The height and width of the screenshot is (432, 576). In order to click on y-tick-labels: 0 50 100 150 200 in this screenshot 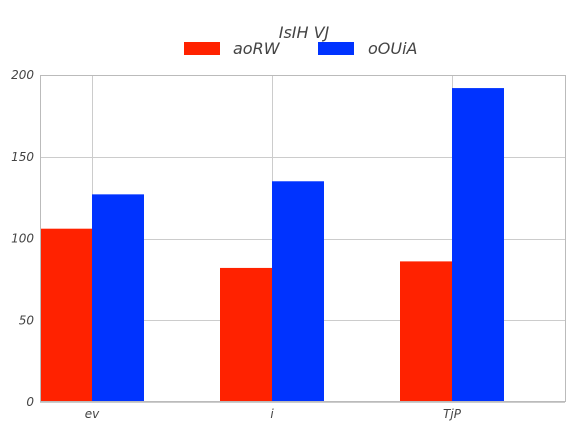, I will do `click(22, 238)`.